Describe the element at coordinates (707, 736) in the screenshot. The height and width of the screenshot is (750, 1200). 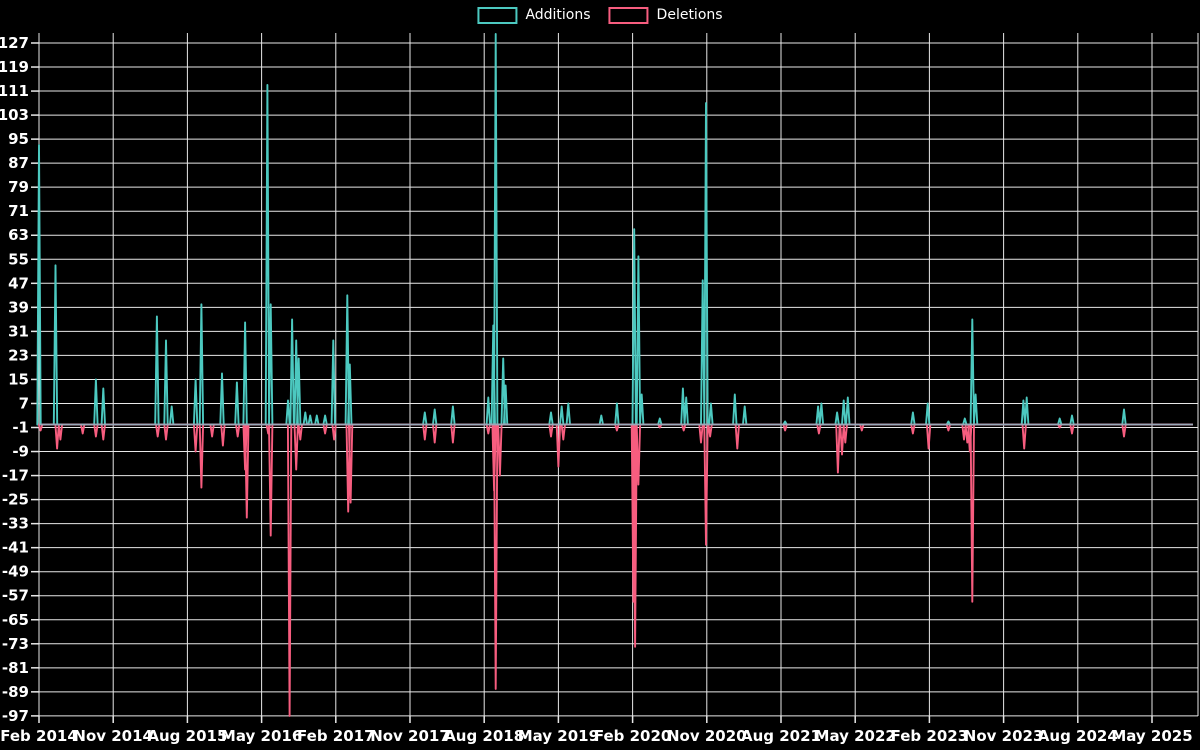
I see `x-tick-label: Nov 2020` at that location.